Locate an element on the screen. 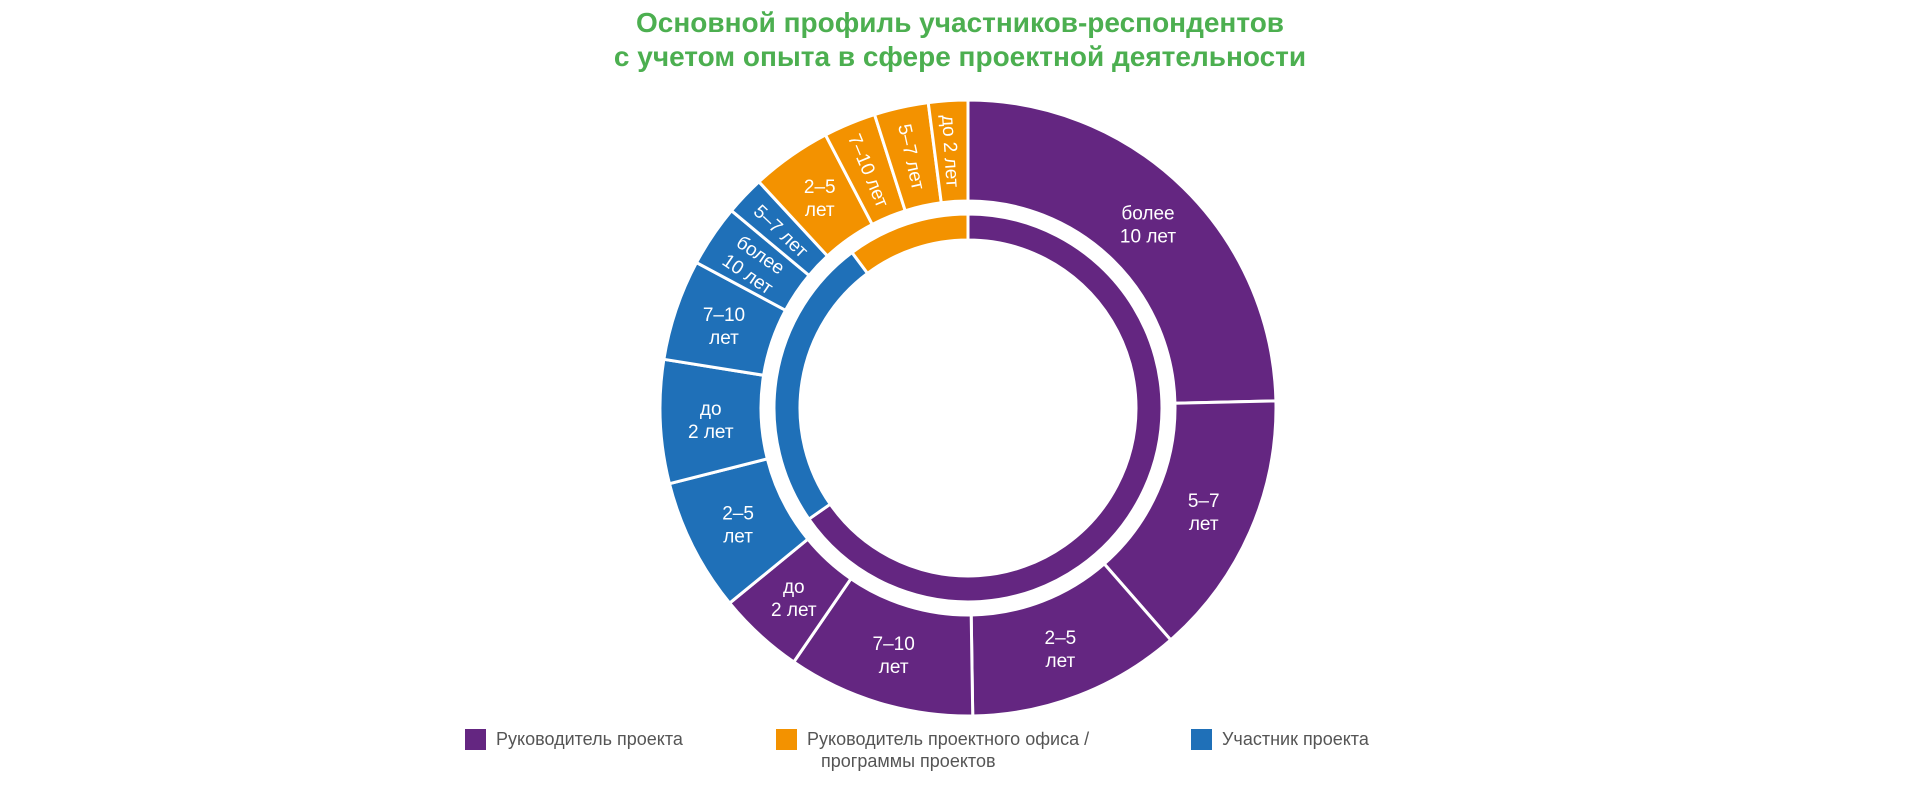  outer-slice-label-13: до 2 лет is located at coordinates (950, 151).